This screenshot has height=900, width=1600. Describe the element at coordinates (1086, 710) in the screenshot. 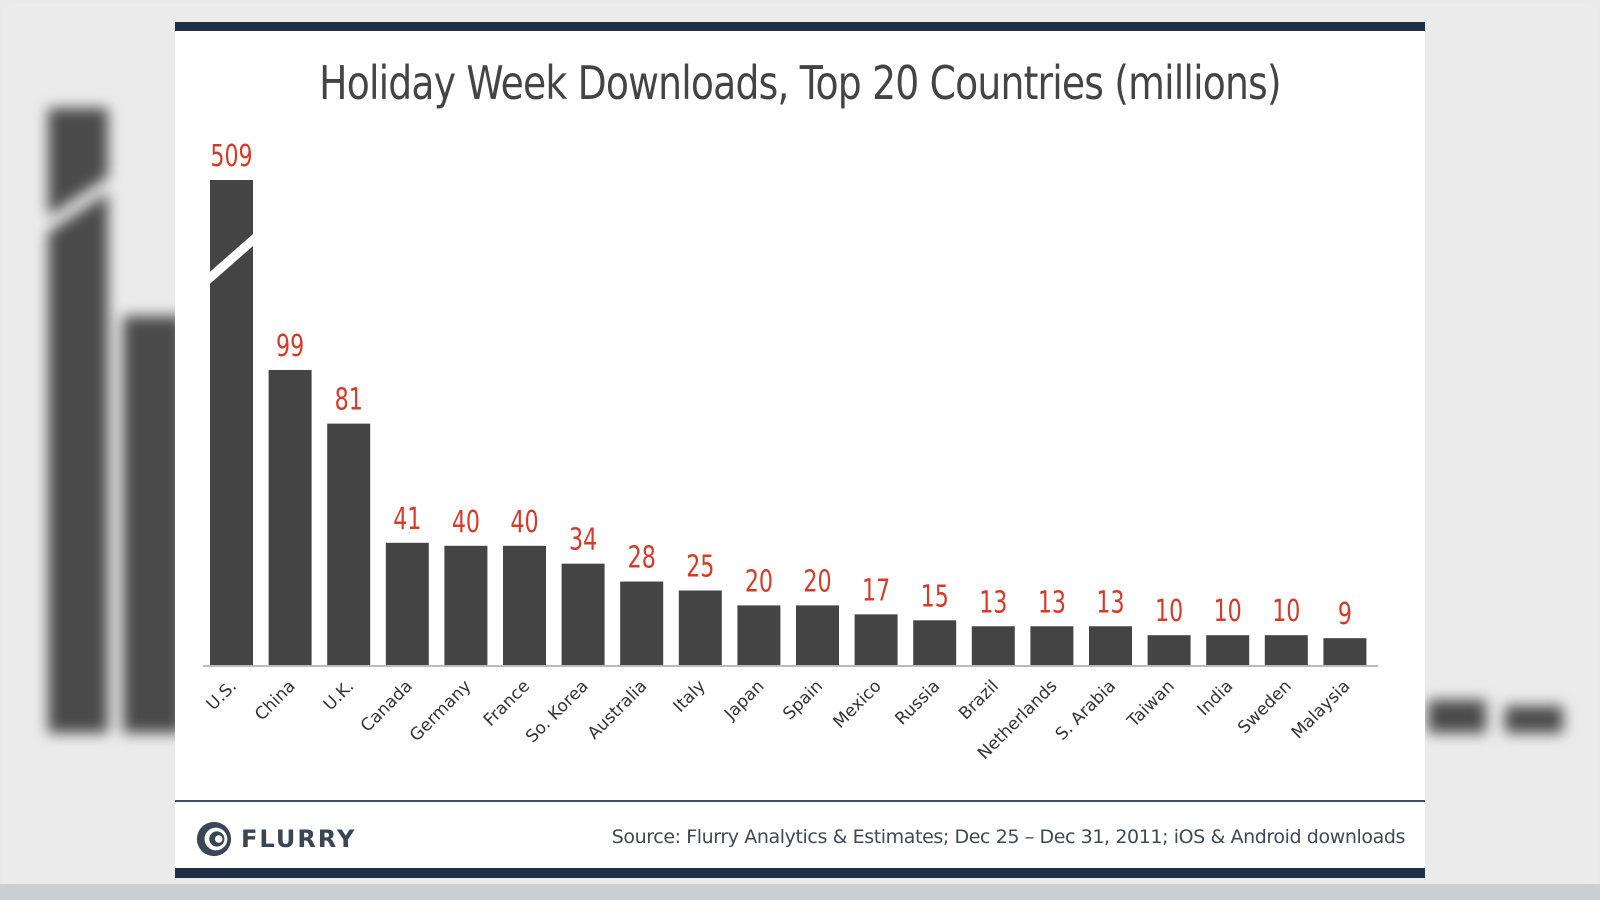

I see `category-label-15: S. Arabia` at that location.